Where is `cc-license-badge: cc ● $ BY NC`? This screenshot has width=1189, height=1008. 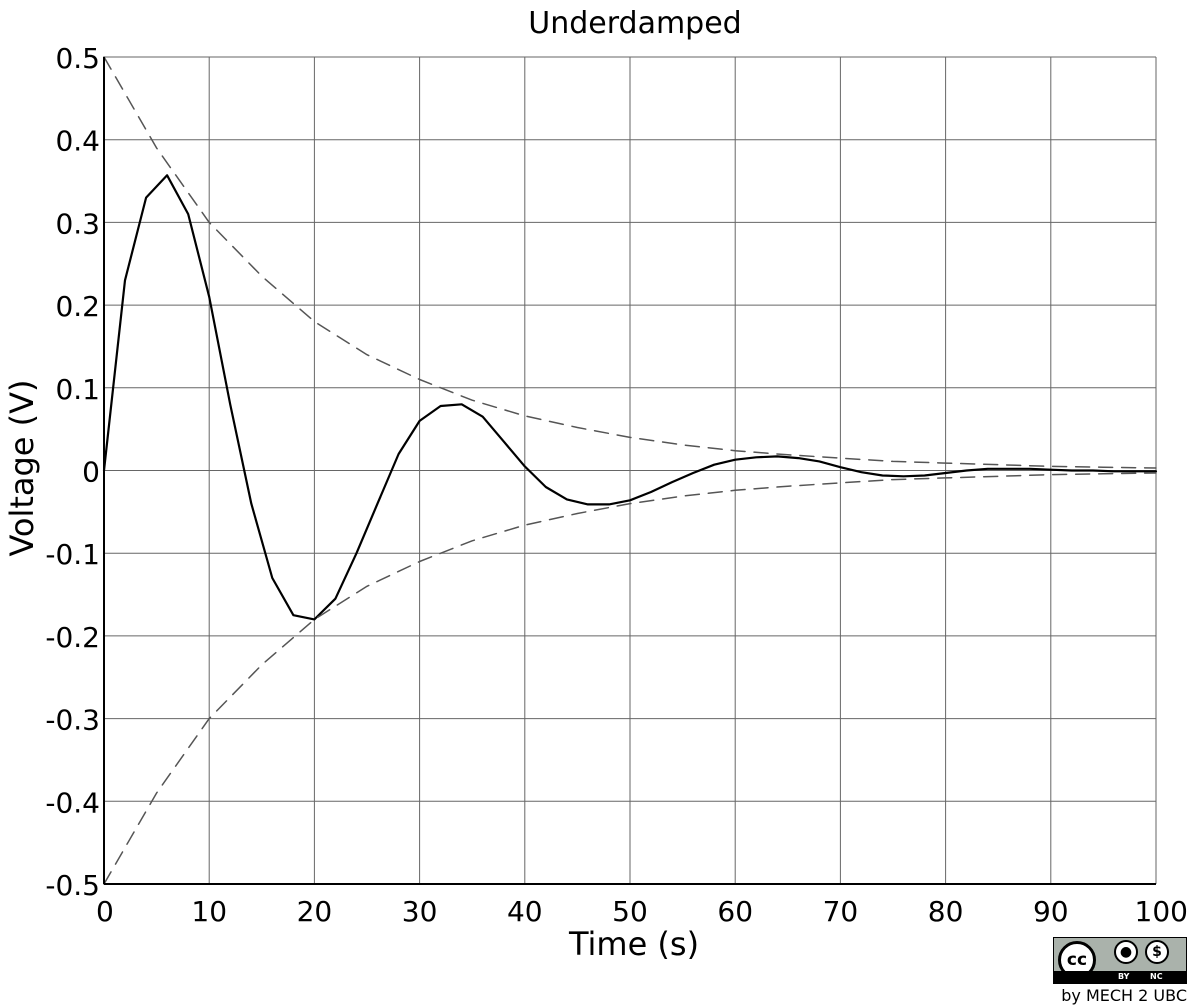 cc-license-badge: cc ● $ BY NC is located at coordinates (1120, 960).